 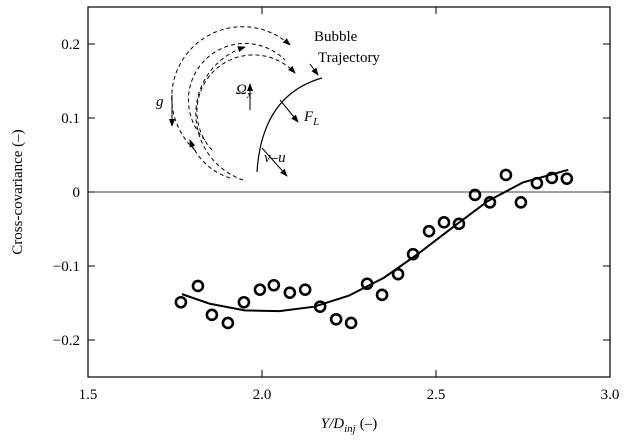 I want to click on y-tick-label: 0.2, so click(x=70, y=45).